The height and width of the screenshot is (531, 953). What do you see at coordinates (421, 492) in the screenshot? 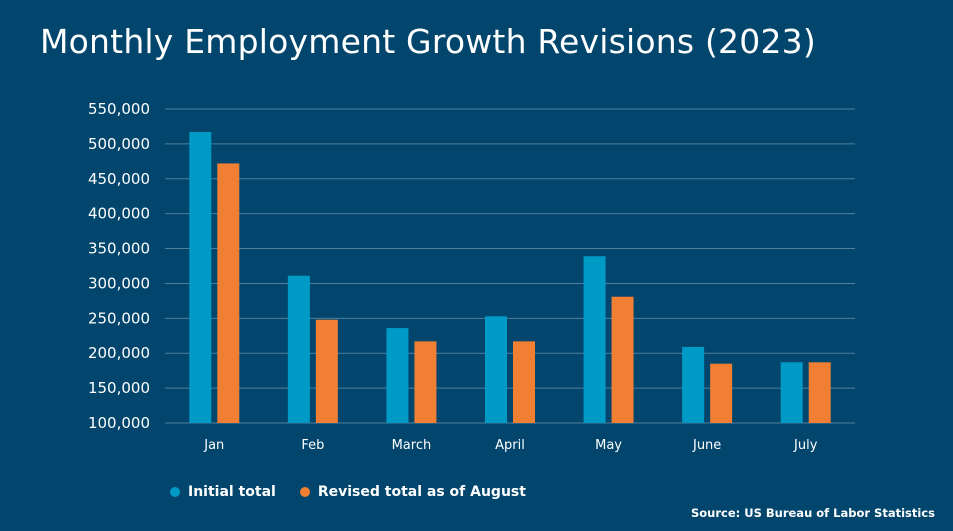
I see `legend-label-revised: Revised total as of August` at bounding box center [421, 492].